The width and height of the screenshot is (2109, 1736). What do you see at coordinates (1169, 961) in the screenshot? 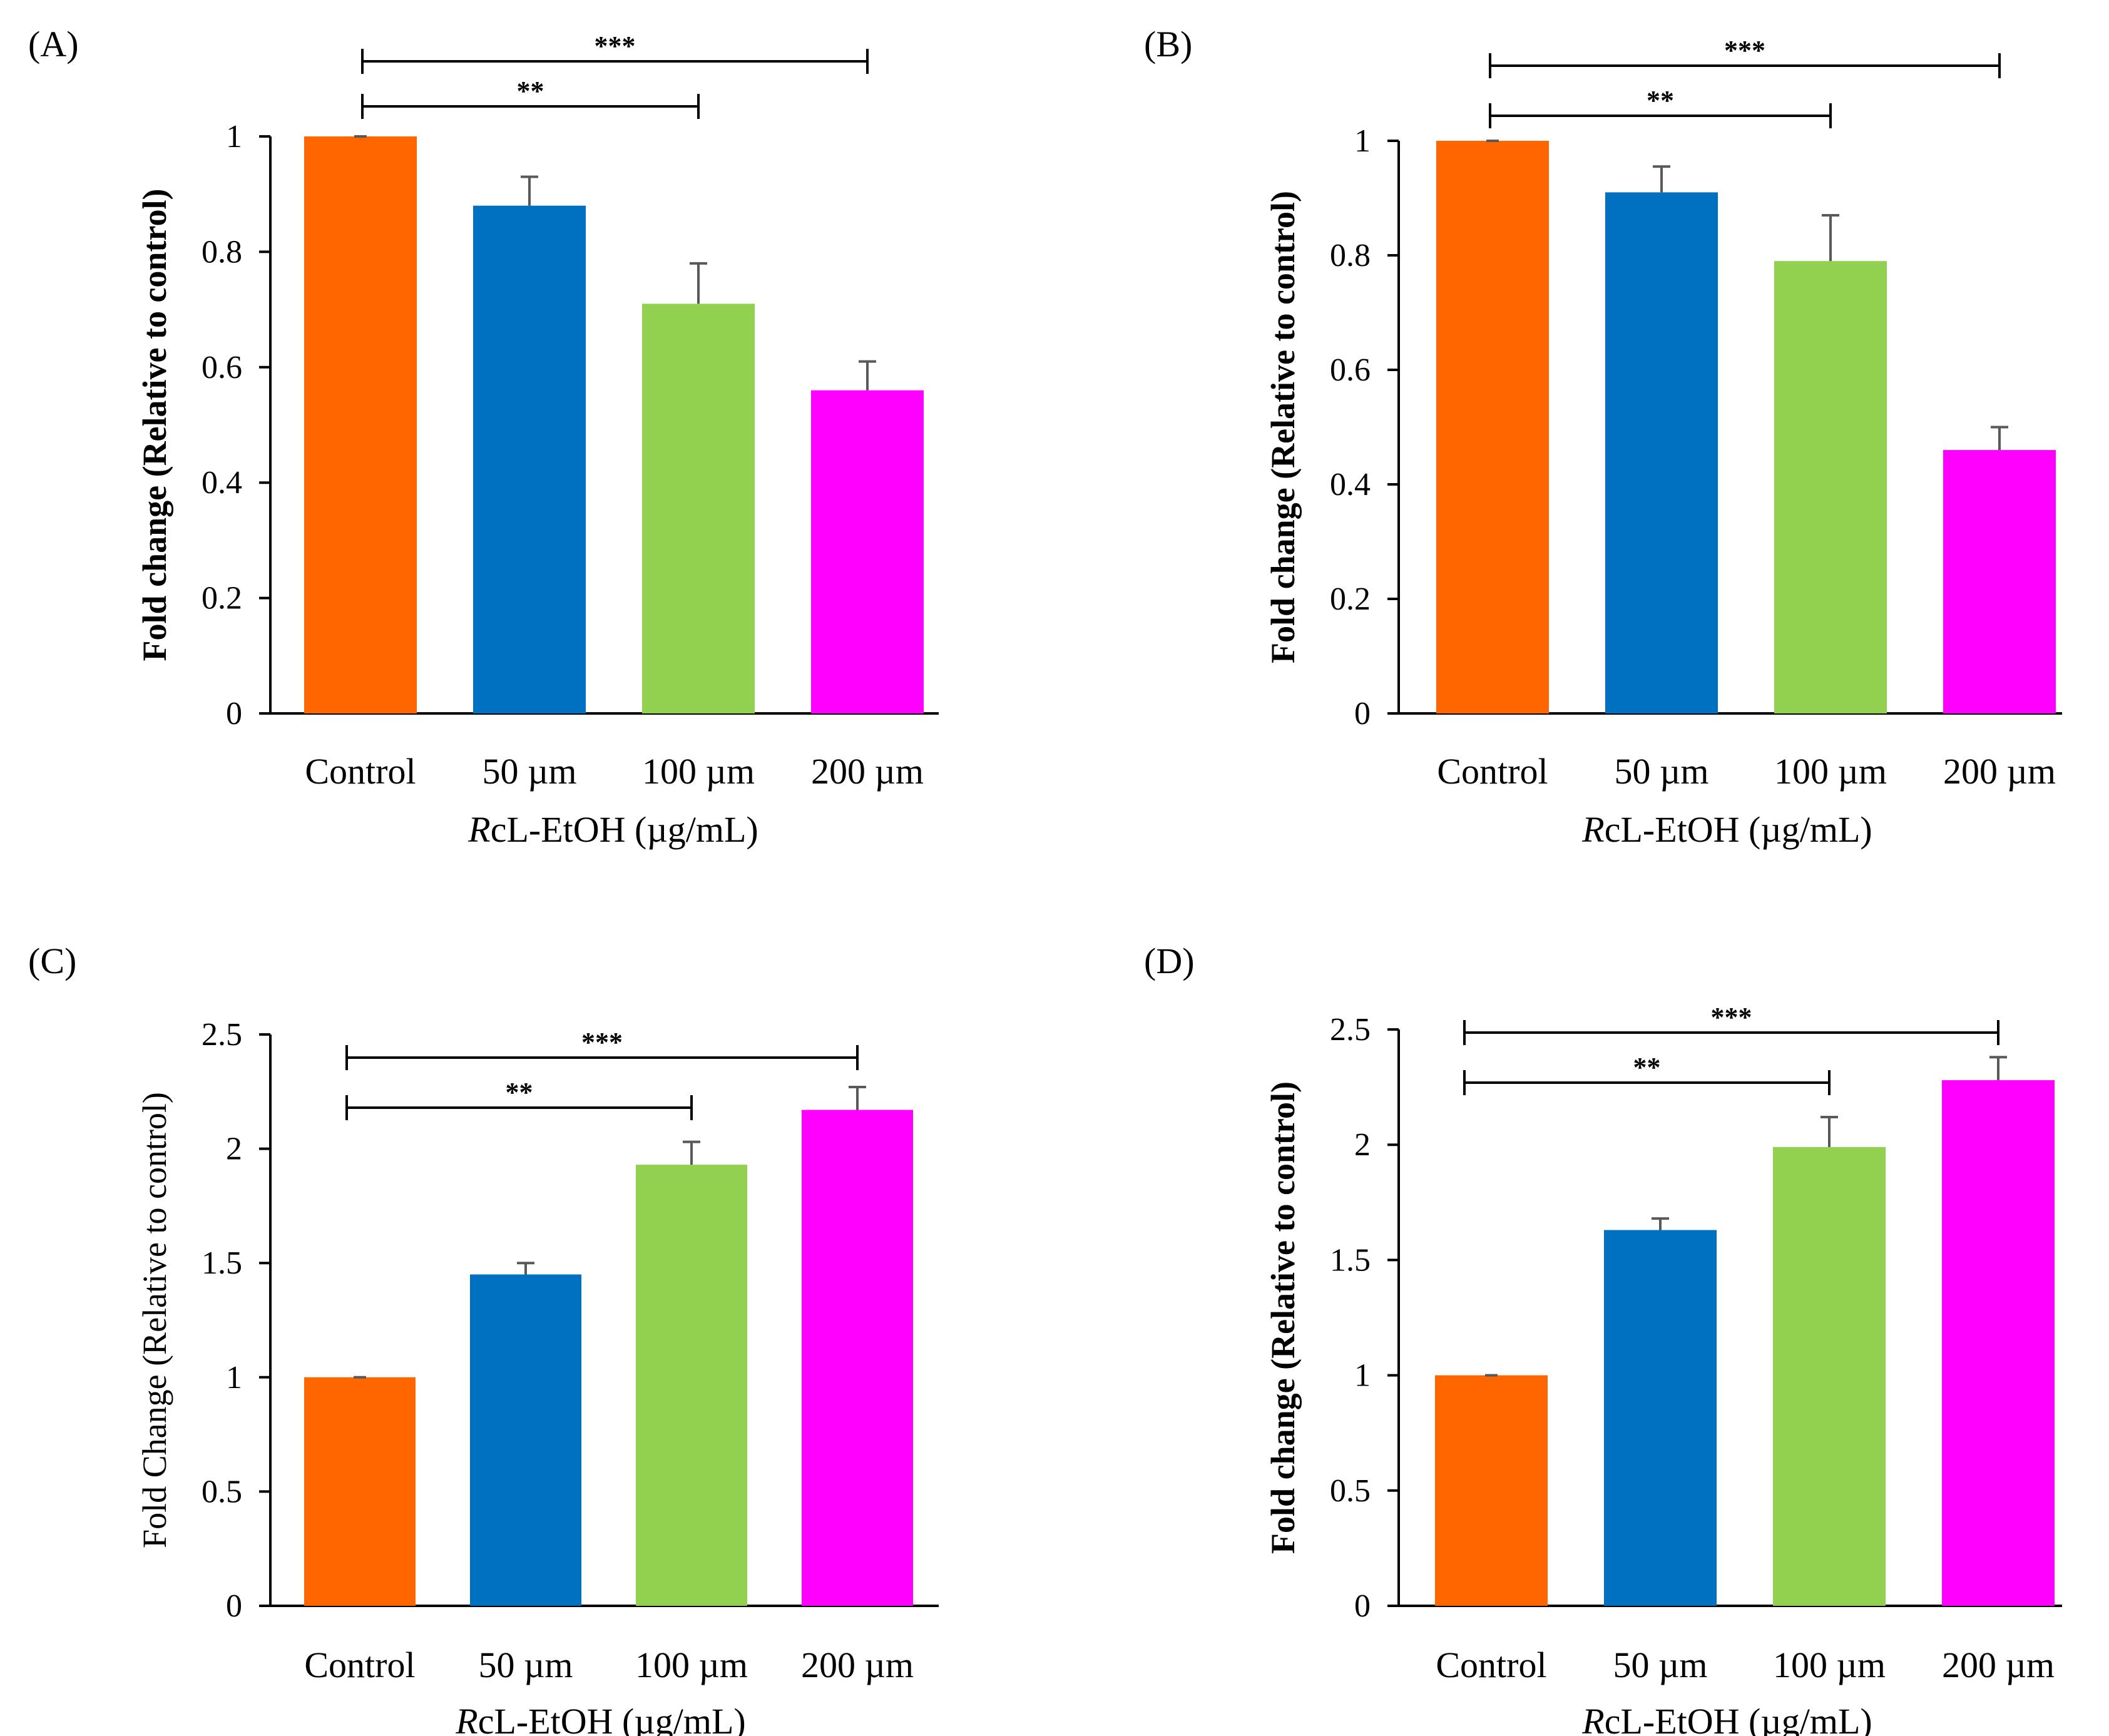
I see `chart-3-panel-label: (D)` at bounding box center [1169, 961].